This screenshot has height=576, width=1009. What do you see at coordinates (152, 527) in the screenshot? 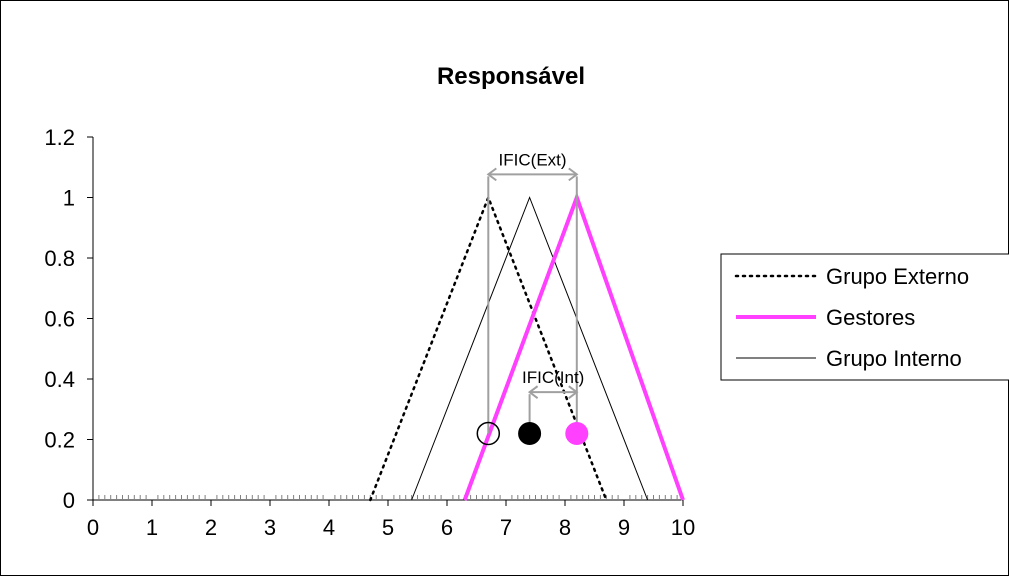
I see `x-tick-label: 1` at bounding box center [152, 527].